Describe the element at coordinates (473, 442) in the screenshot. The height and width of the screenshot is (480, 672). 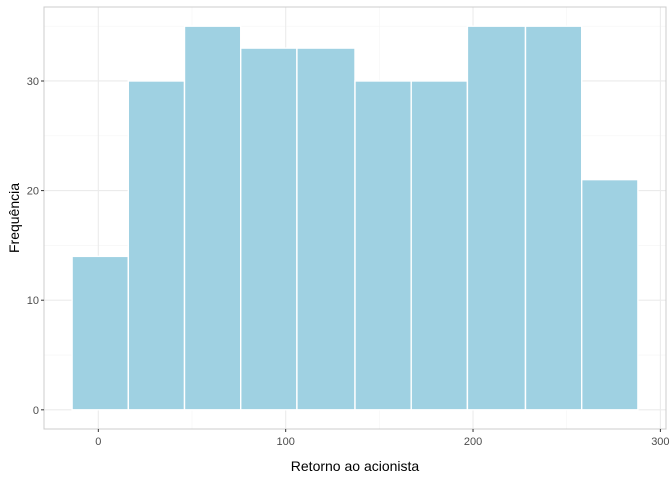
I see `x-tick-label: 200` at that location.